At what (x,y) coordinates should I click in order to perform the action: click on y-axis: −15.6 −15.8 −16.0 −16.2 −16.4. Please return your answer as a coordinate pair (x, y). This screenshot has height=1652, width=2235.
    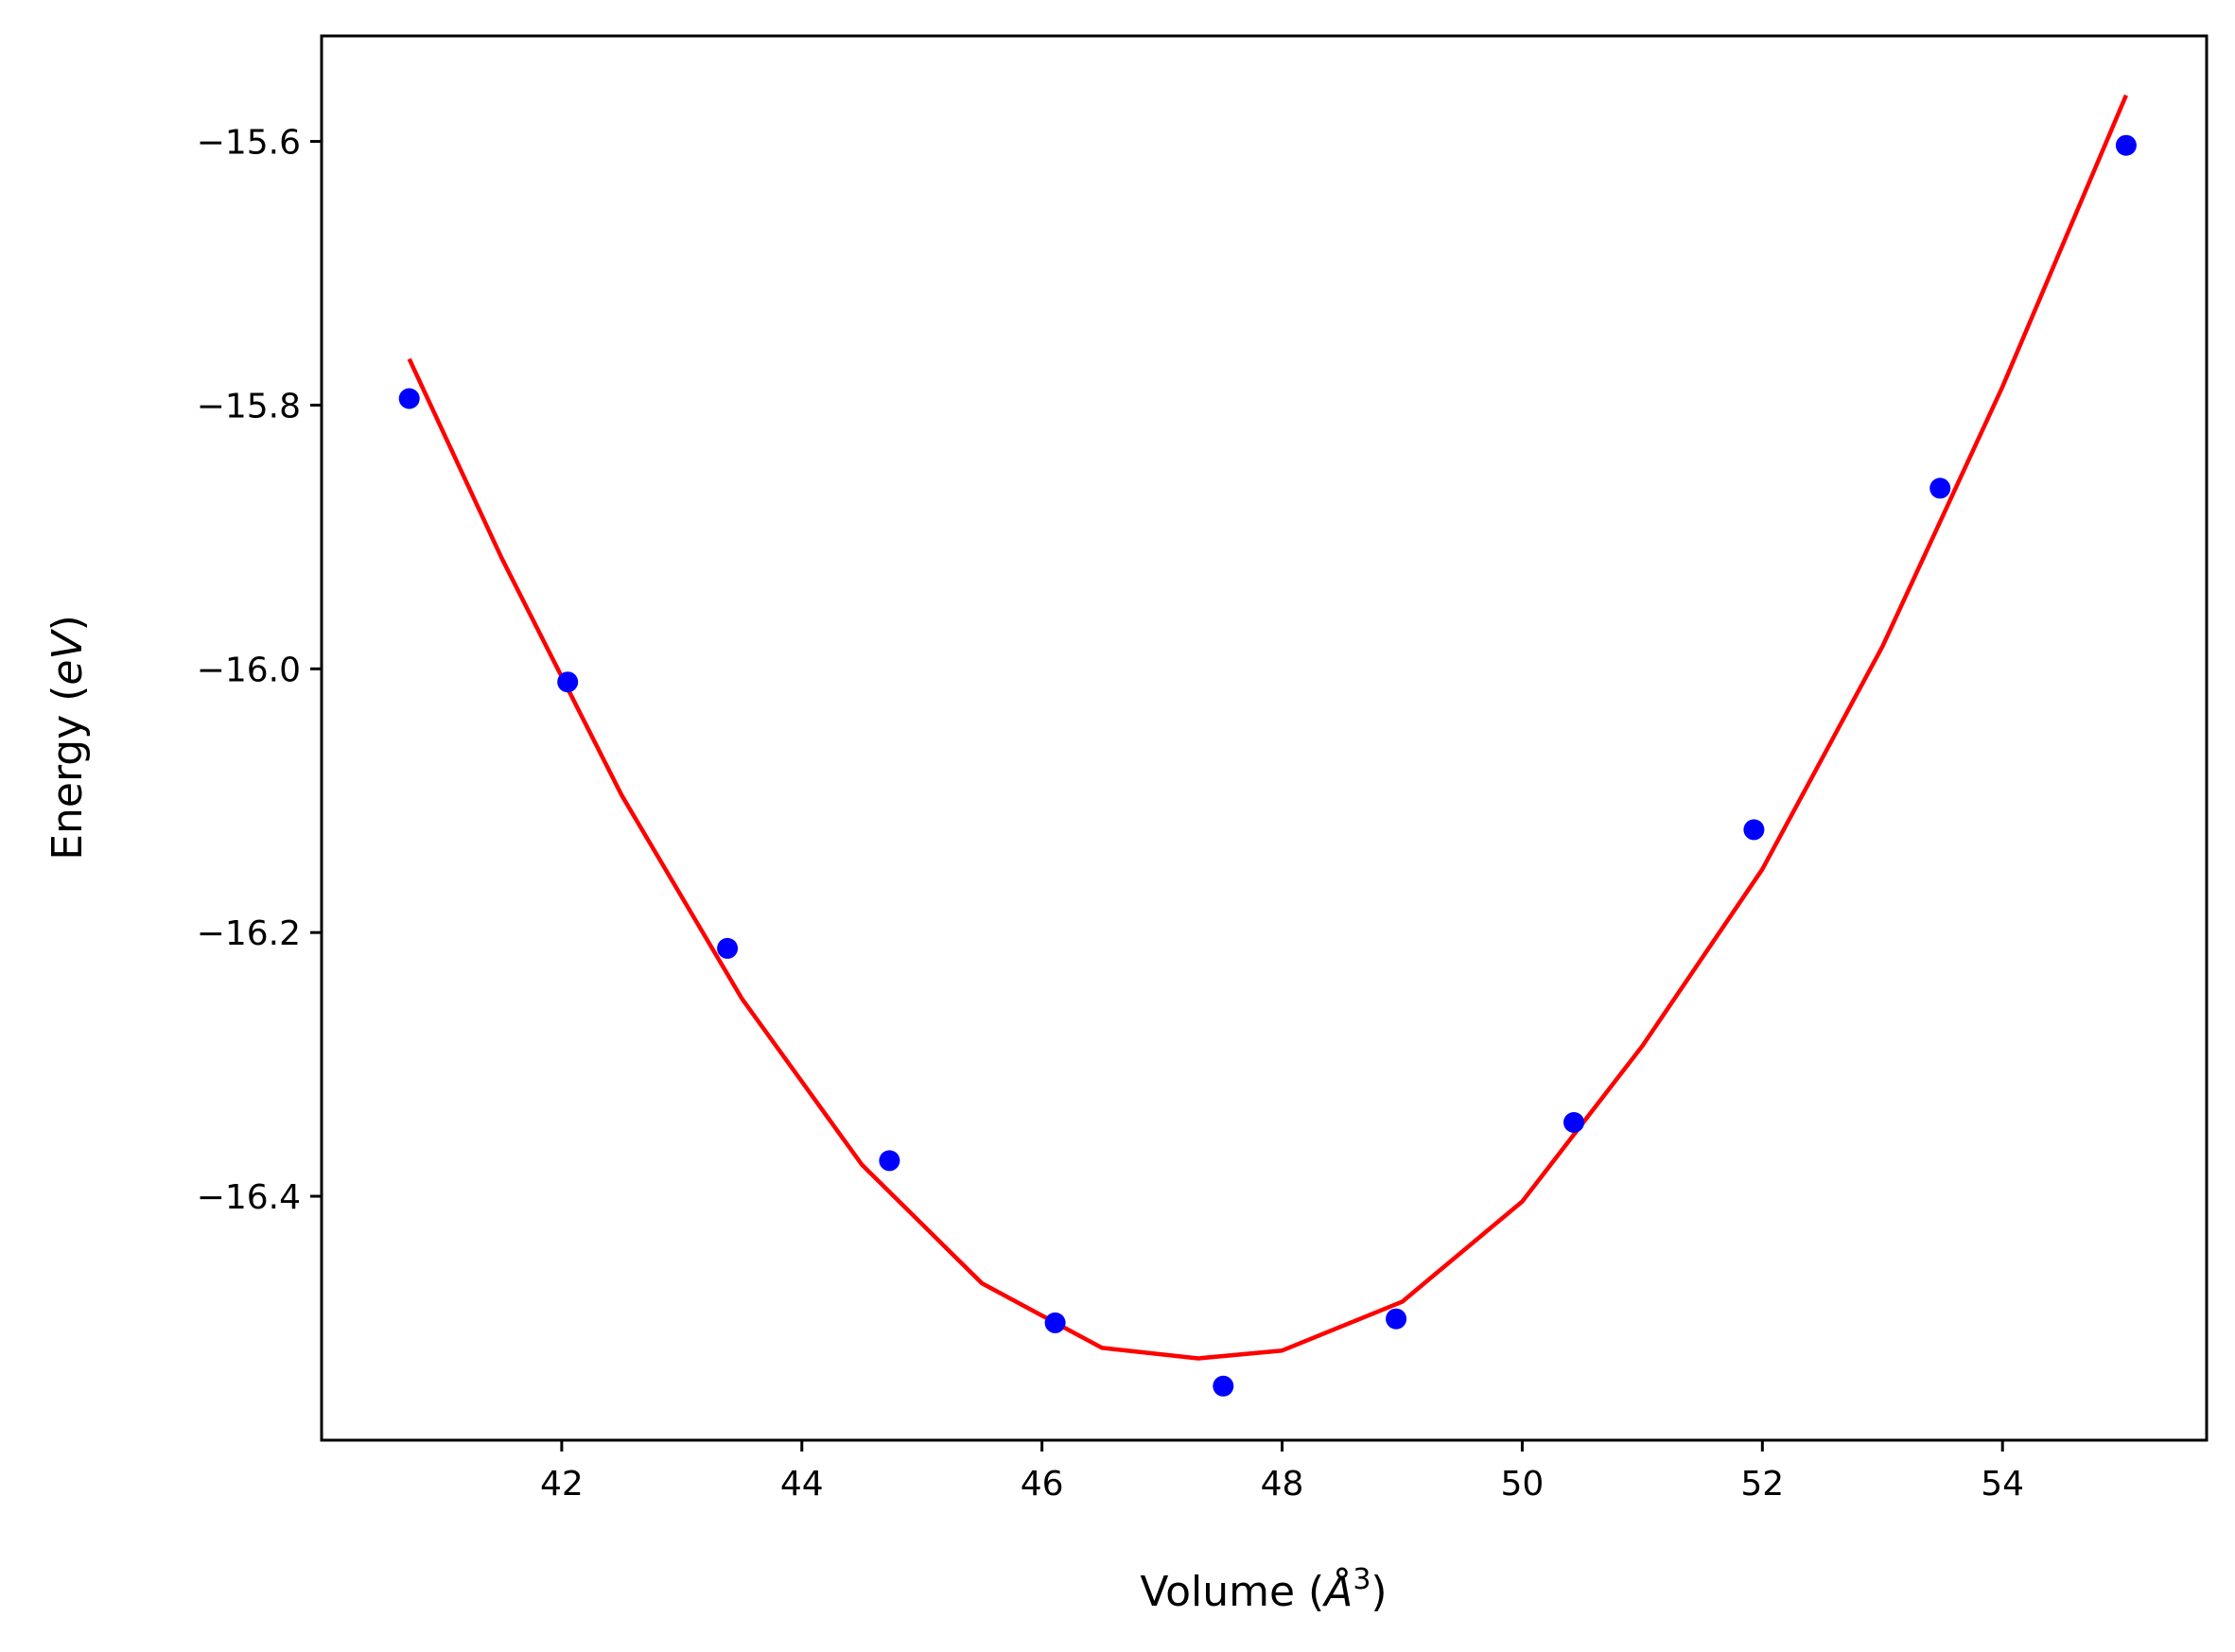
    Looking at the image, I should click on (259, 671).